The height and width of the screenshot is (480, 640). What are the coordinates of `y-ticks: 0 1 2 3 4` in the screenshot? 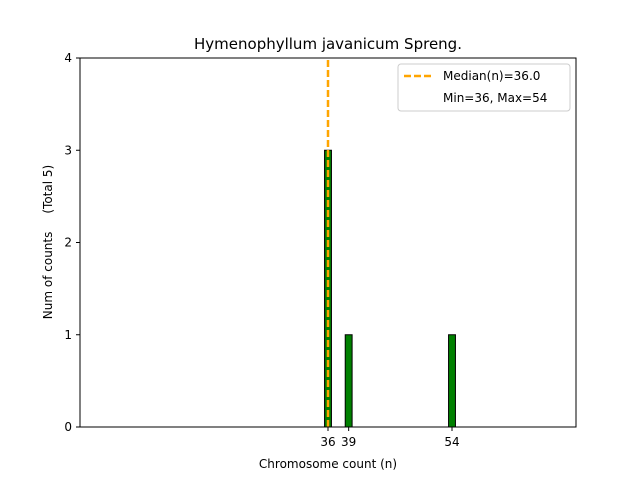 It's located at (72, 242).